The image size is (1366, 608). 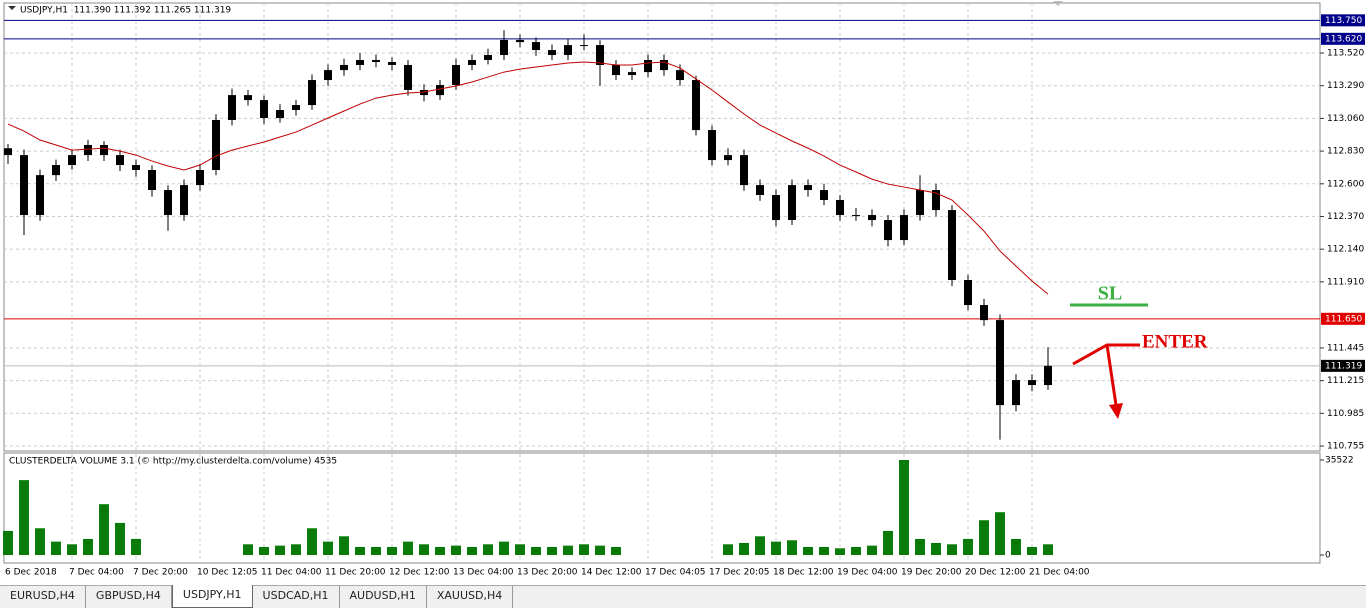 I want to click on shift-marker, so click(x=1058, y=3).